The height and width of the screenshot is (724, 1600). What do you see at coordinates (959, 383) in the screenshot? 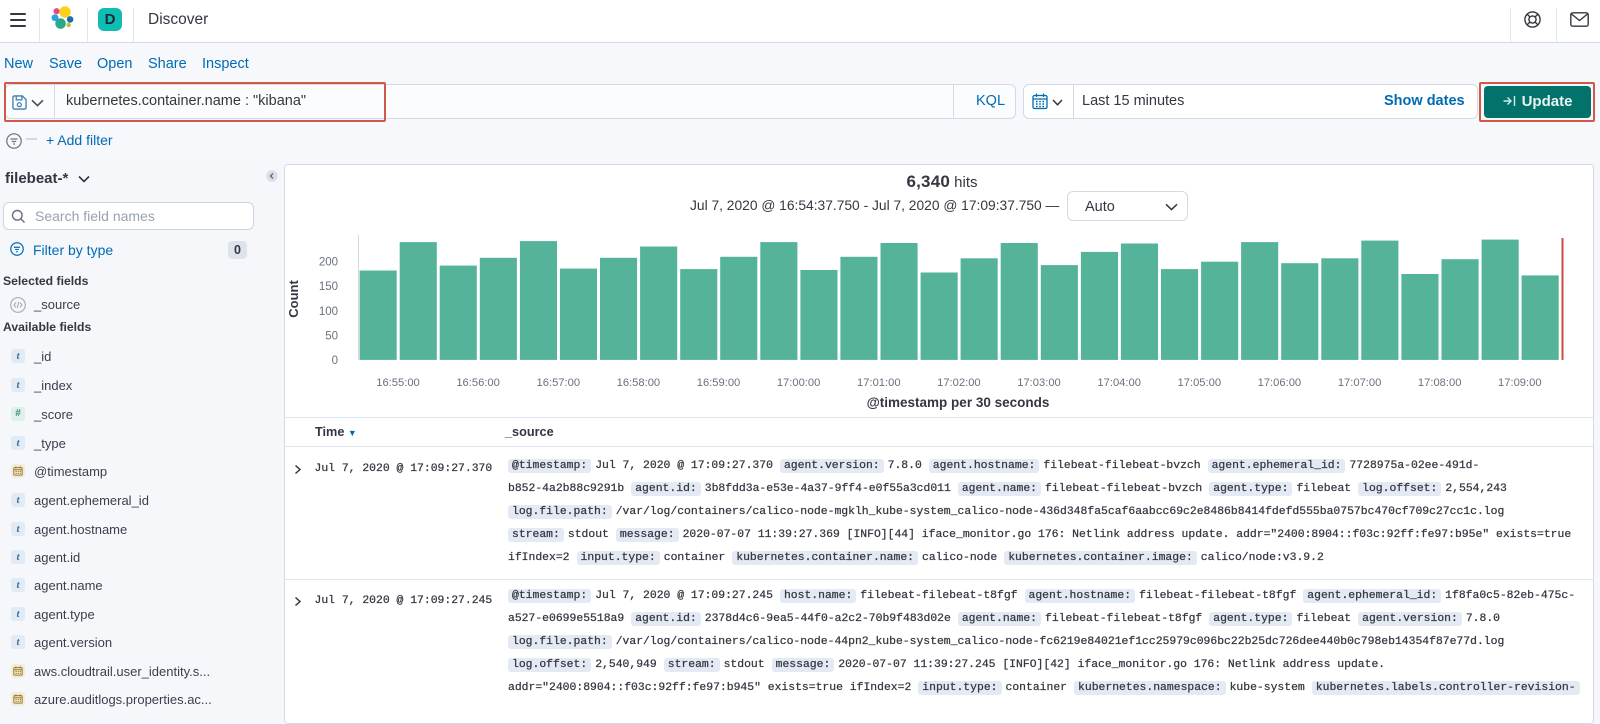
I see `svg-text: 17:02:00` at bounding box center [959, 383].